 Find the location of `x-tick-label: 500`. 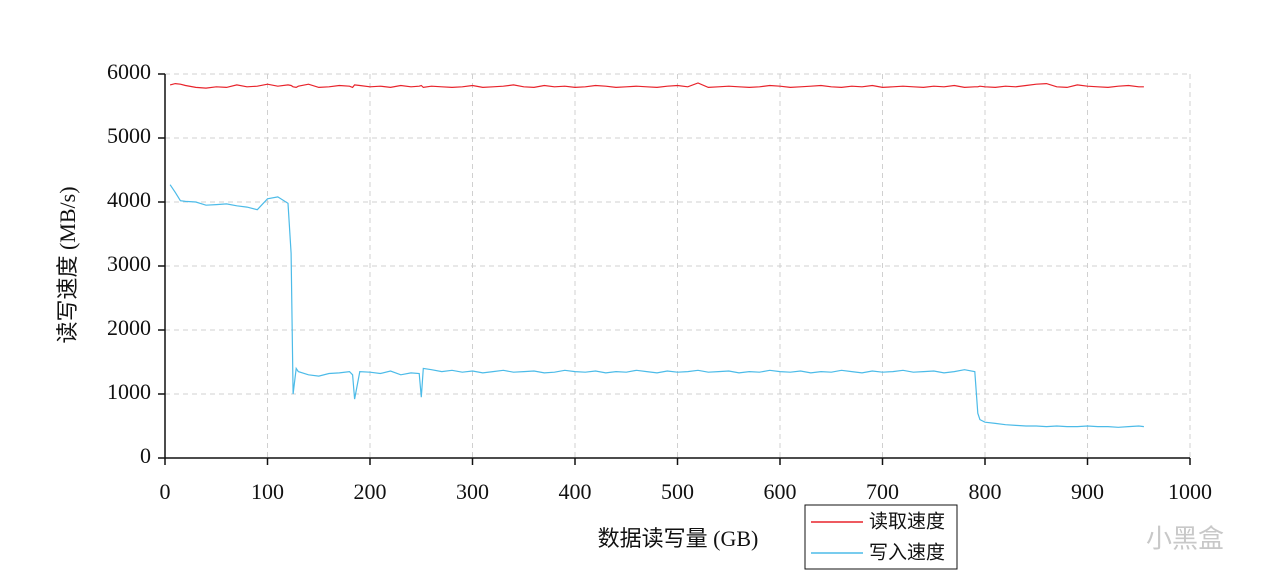

x-tick-label: 500 is located at coordinates (677, 491).